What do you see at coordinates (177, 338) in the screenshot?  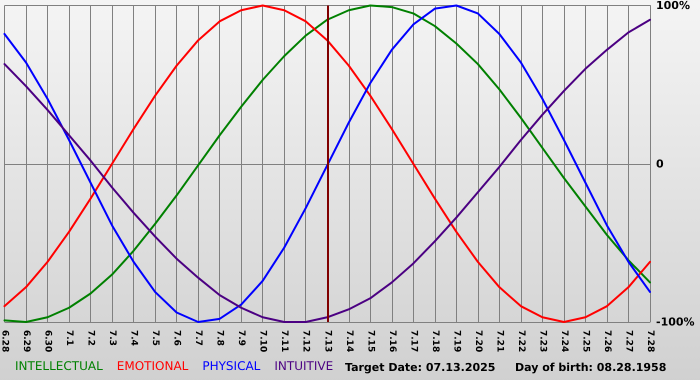 I see `x-tick-label: 7.6` at bounding box center [177, 338].